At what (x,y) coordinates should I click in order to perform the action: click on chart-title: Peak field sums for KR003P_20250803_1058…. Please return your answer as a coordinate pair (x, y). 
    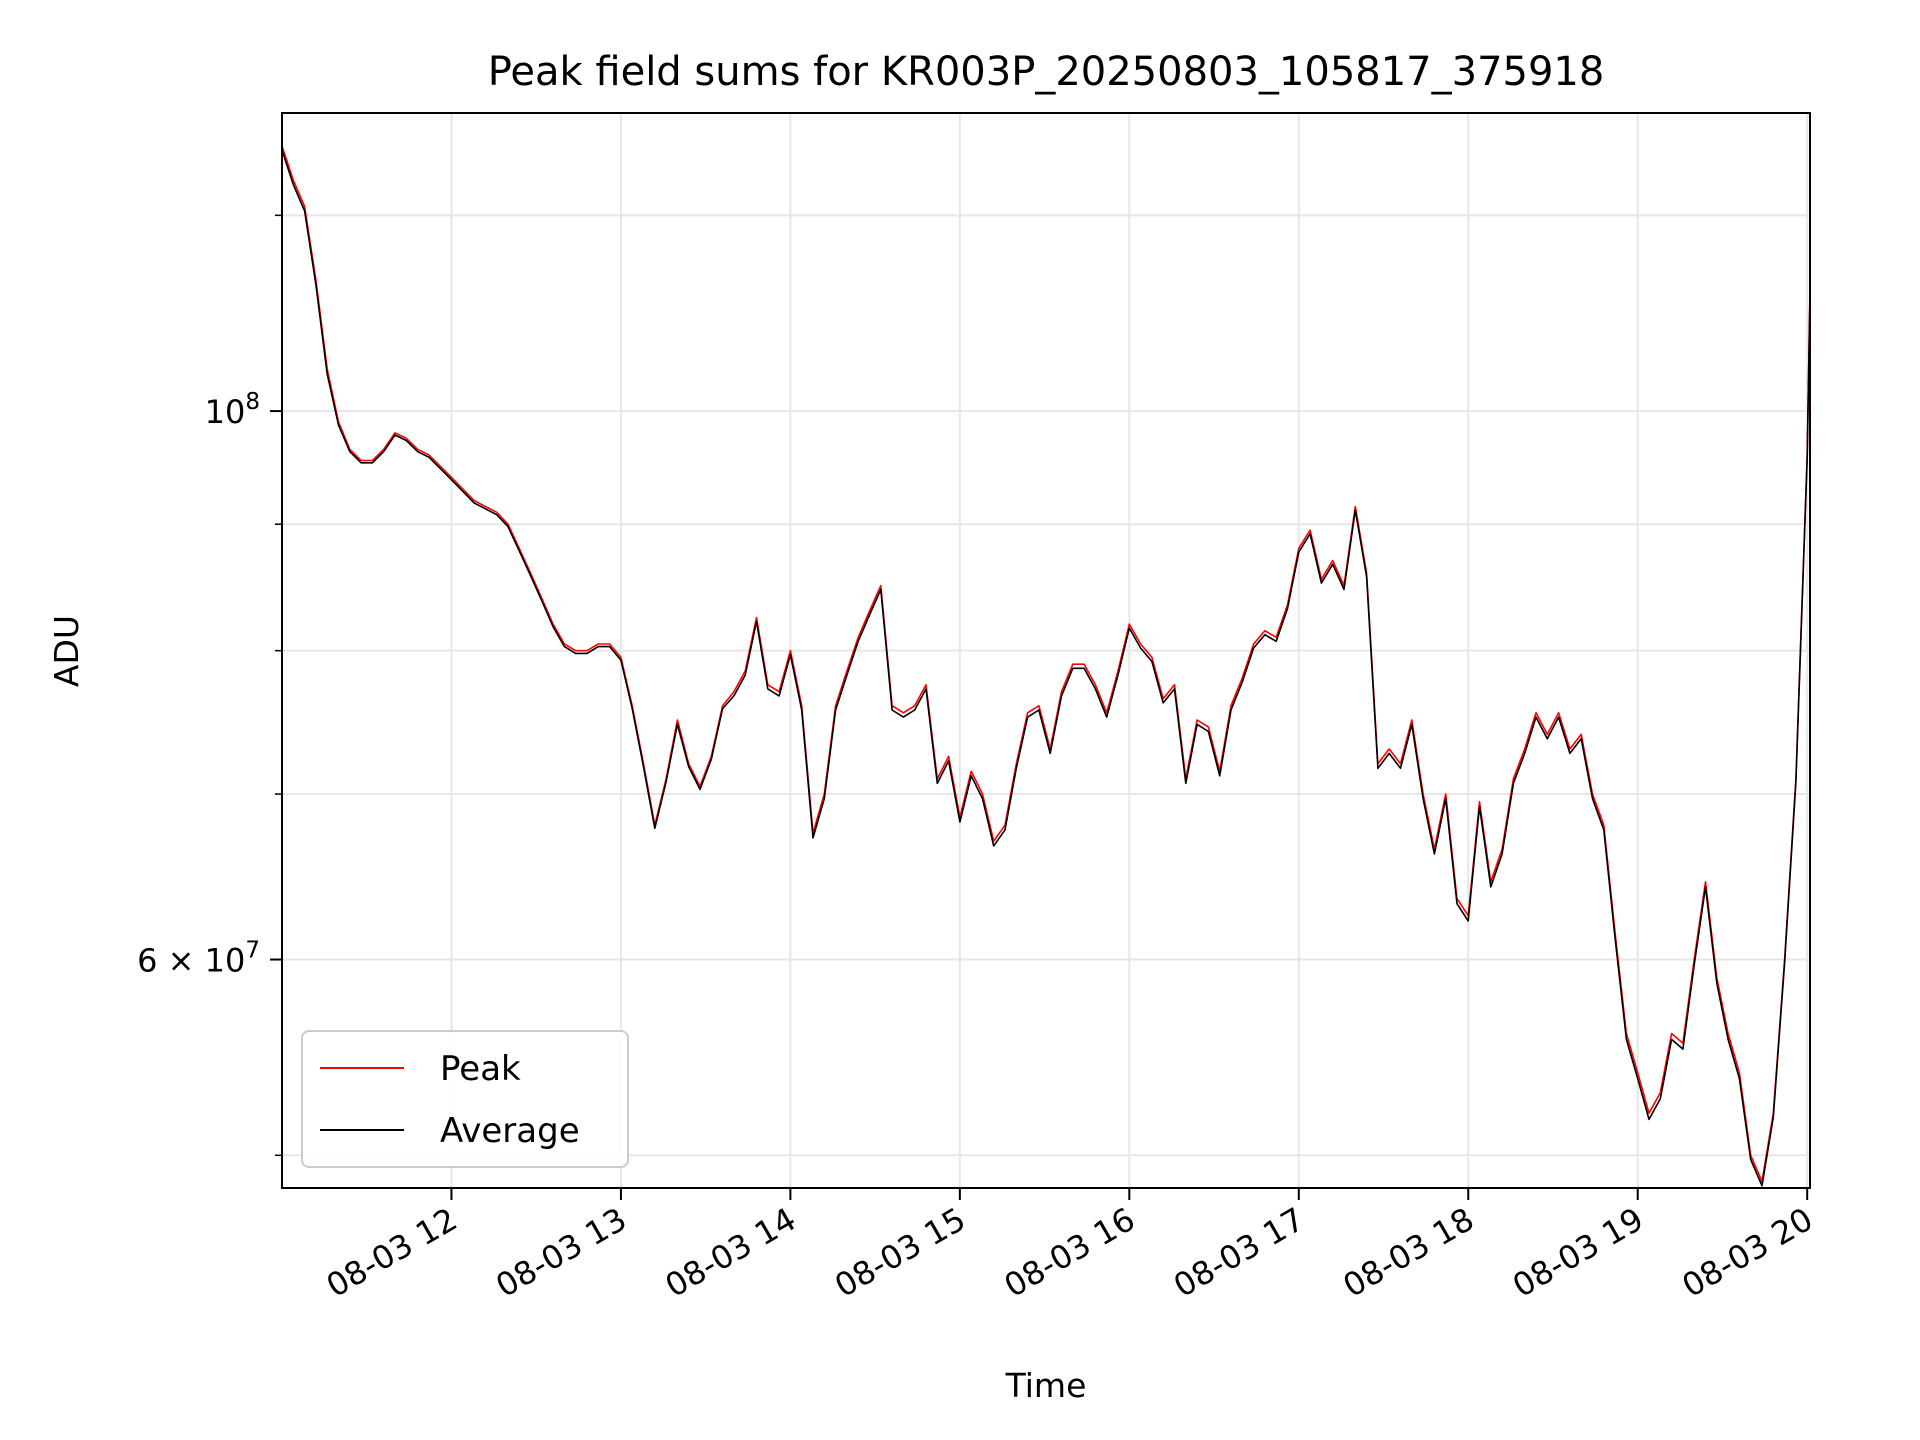
    Looking at the image, I should click on (1046, 72).